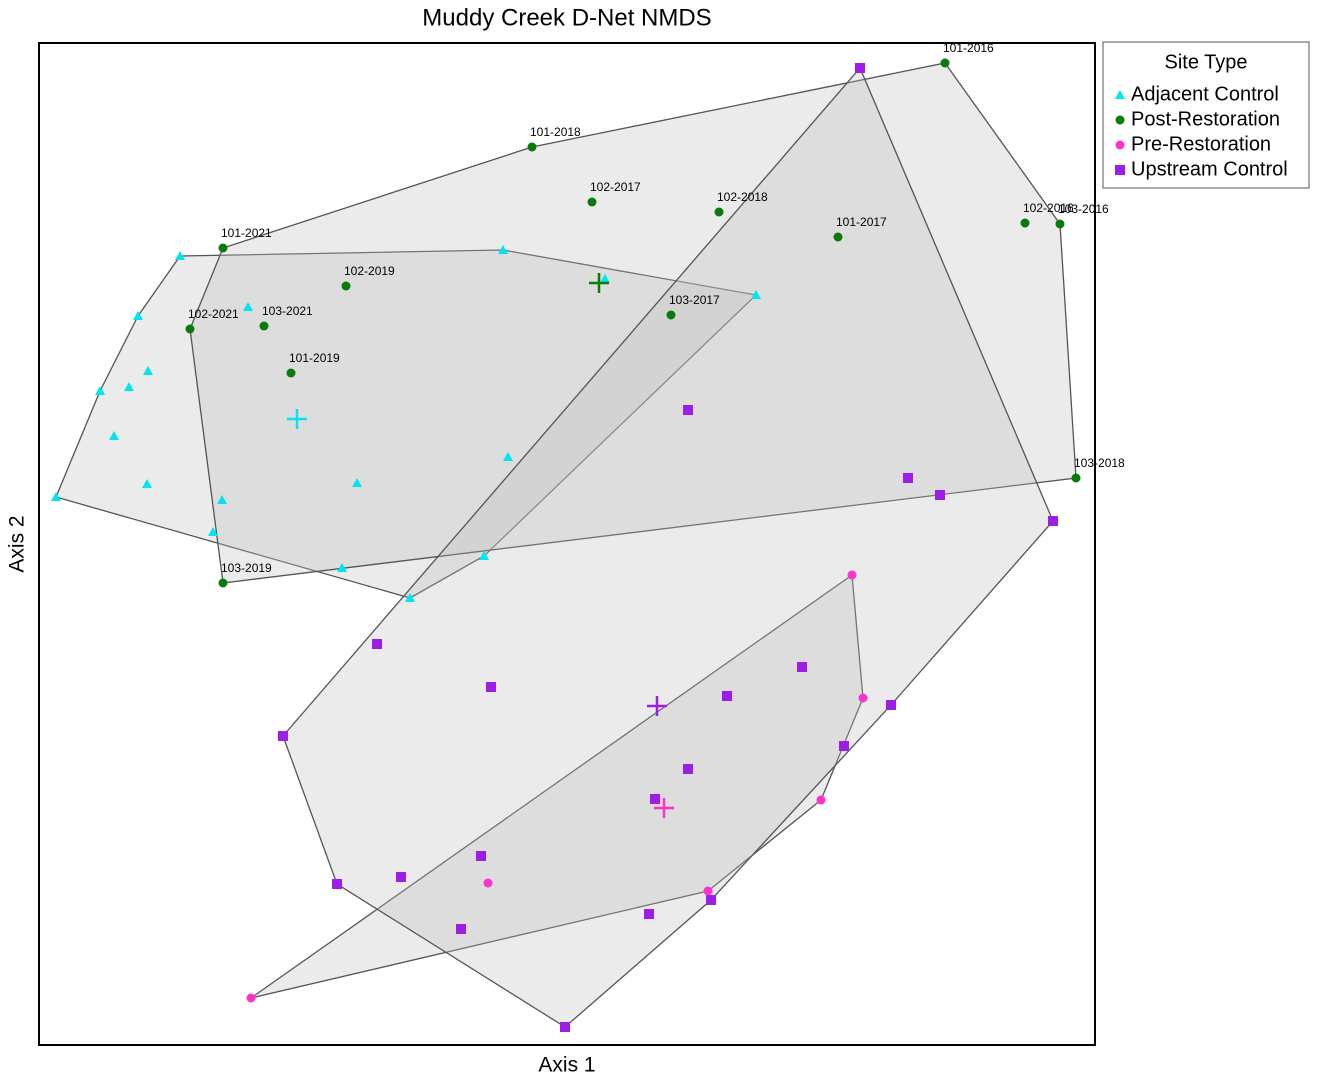 Image resolution: width=1319 pixels, height=1080 pixels. I want to click on point-label: 101-2017, so click(861, 222).